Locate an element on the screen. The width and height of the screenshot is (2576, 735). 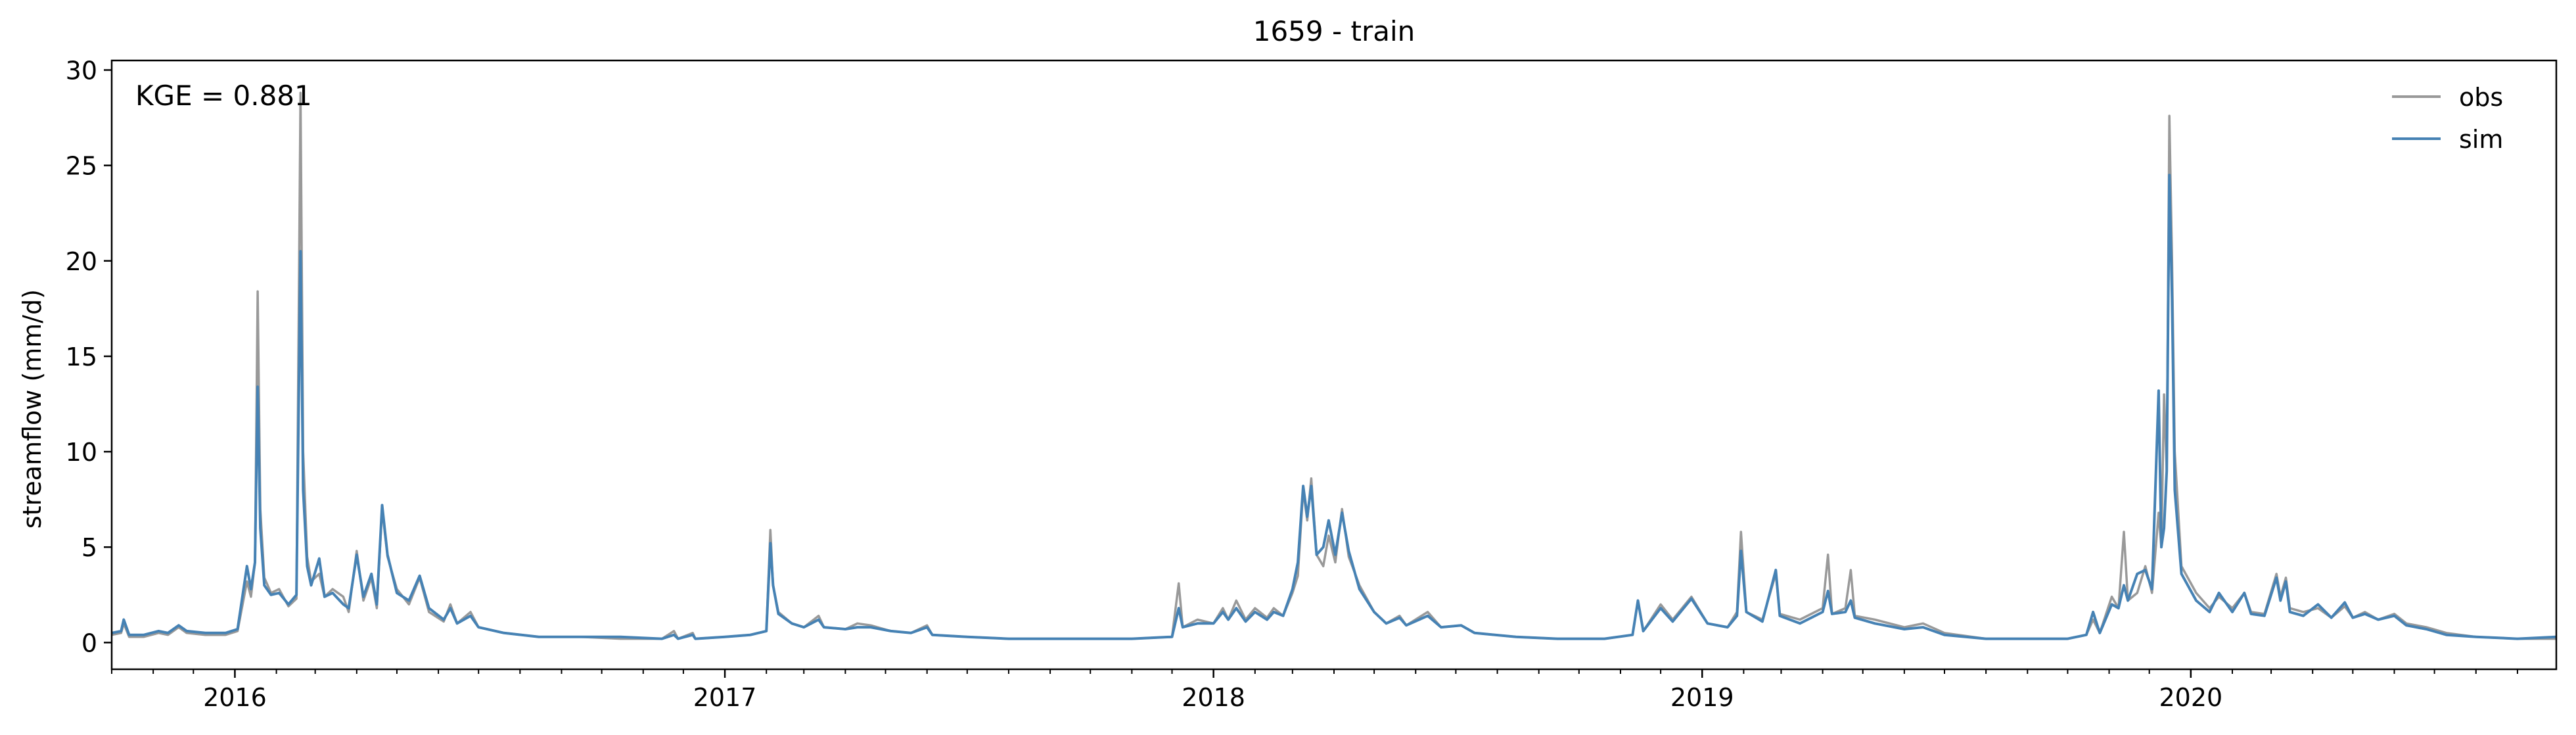
y-tick-label: 20 is located at coordinates (82, 261).